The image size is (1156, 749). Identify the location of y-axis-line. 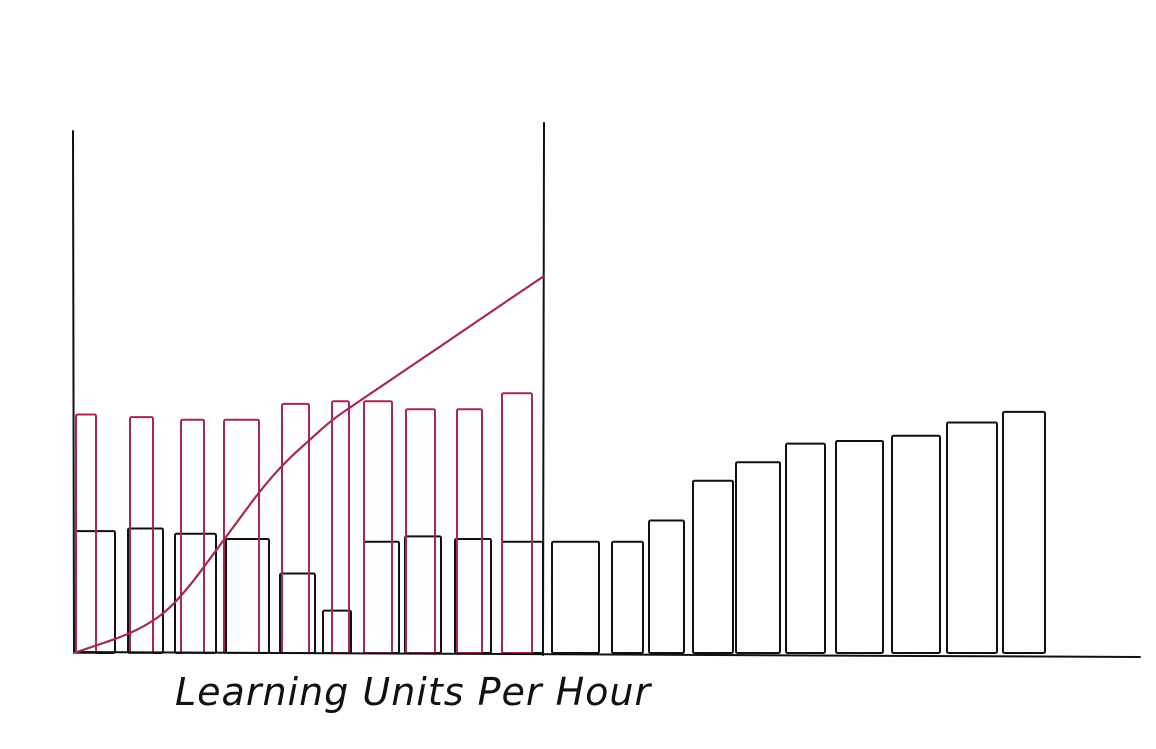
(73, 392).